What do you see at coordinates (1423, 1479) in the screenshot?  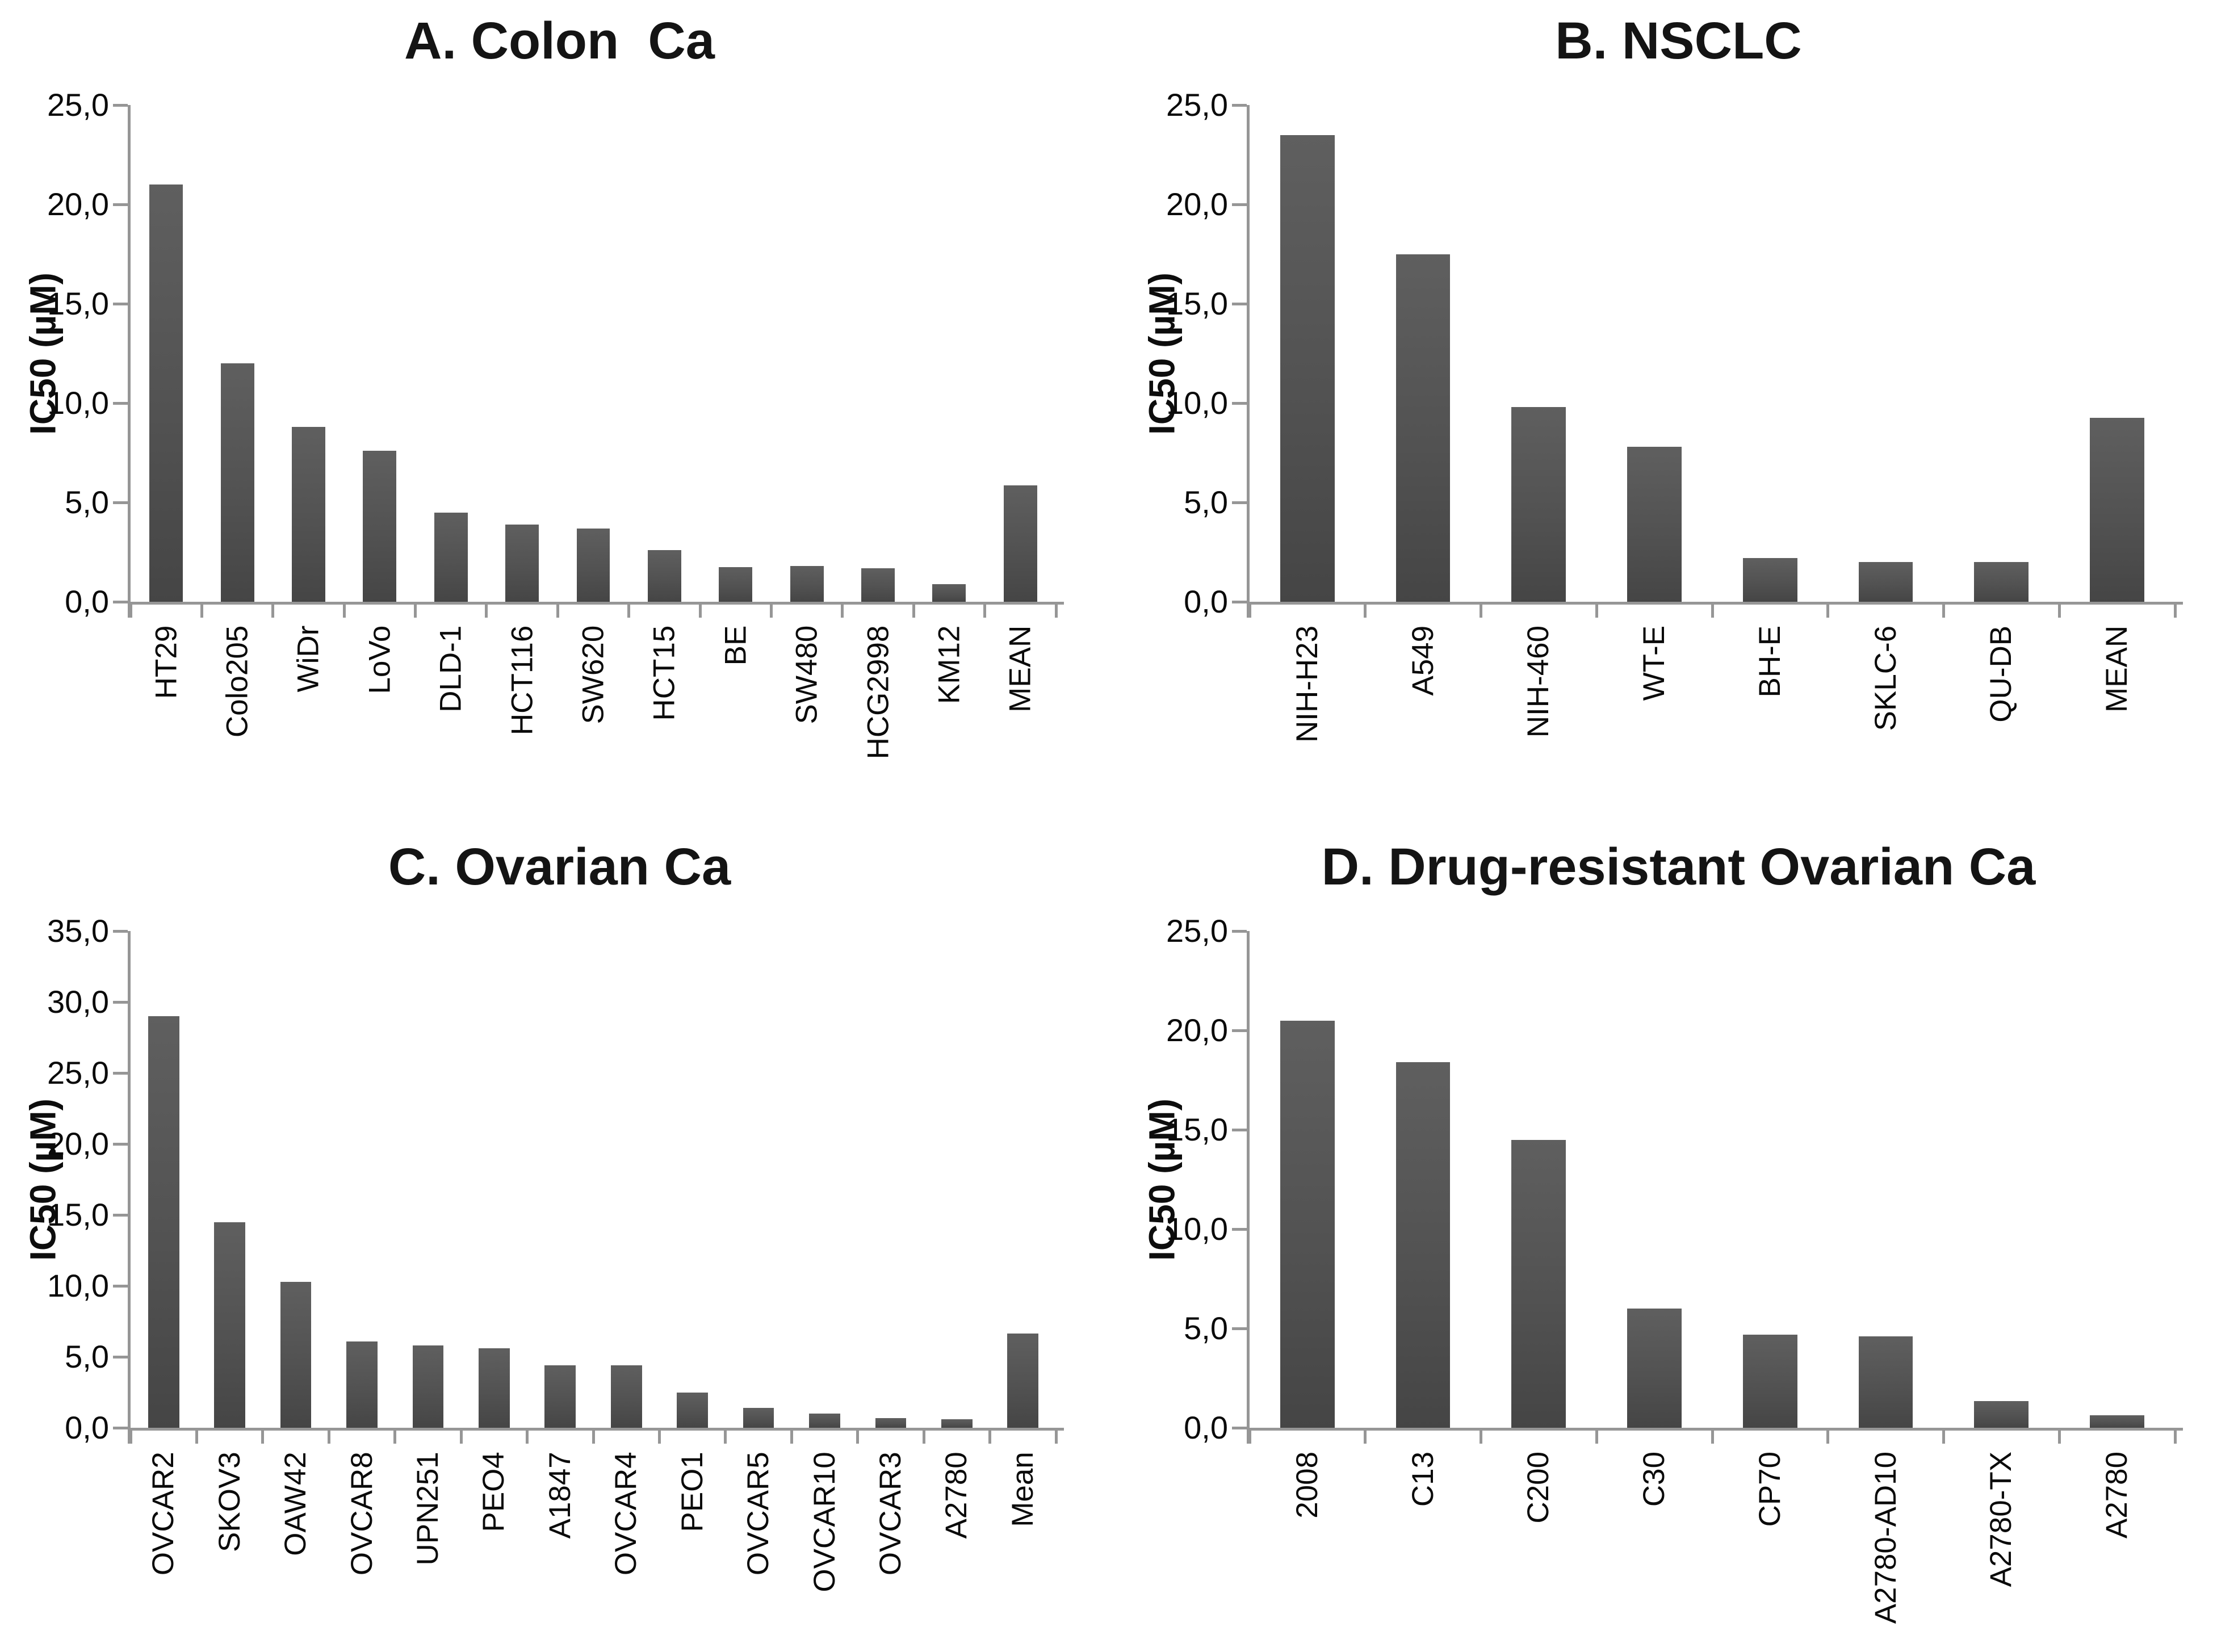 I see `x-category-label: C13` at bounding box center [1423, 1479].